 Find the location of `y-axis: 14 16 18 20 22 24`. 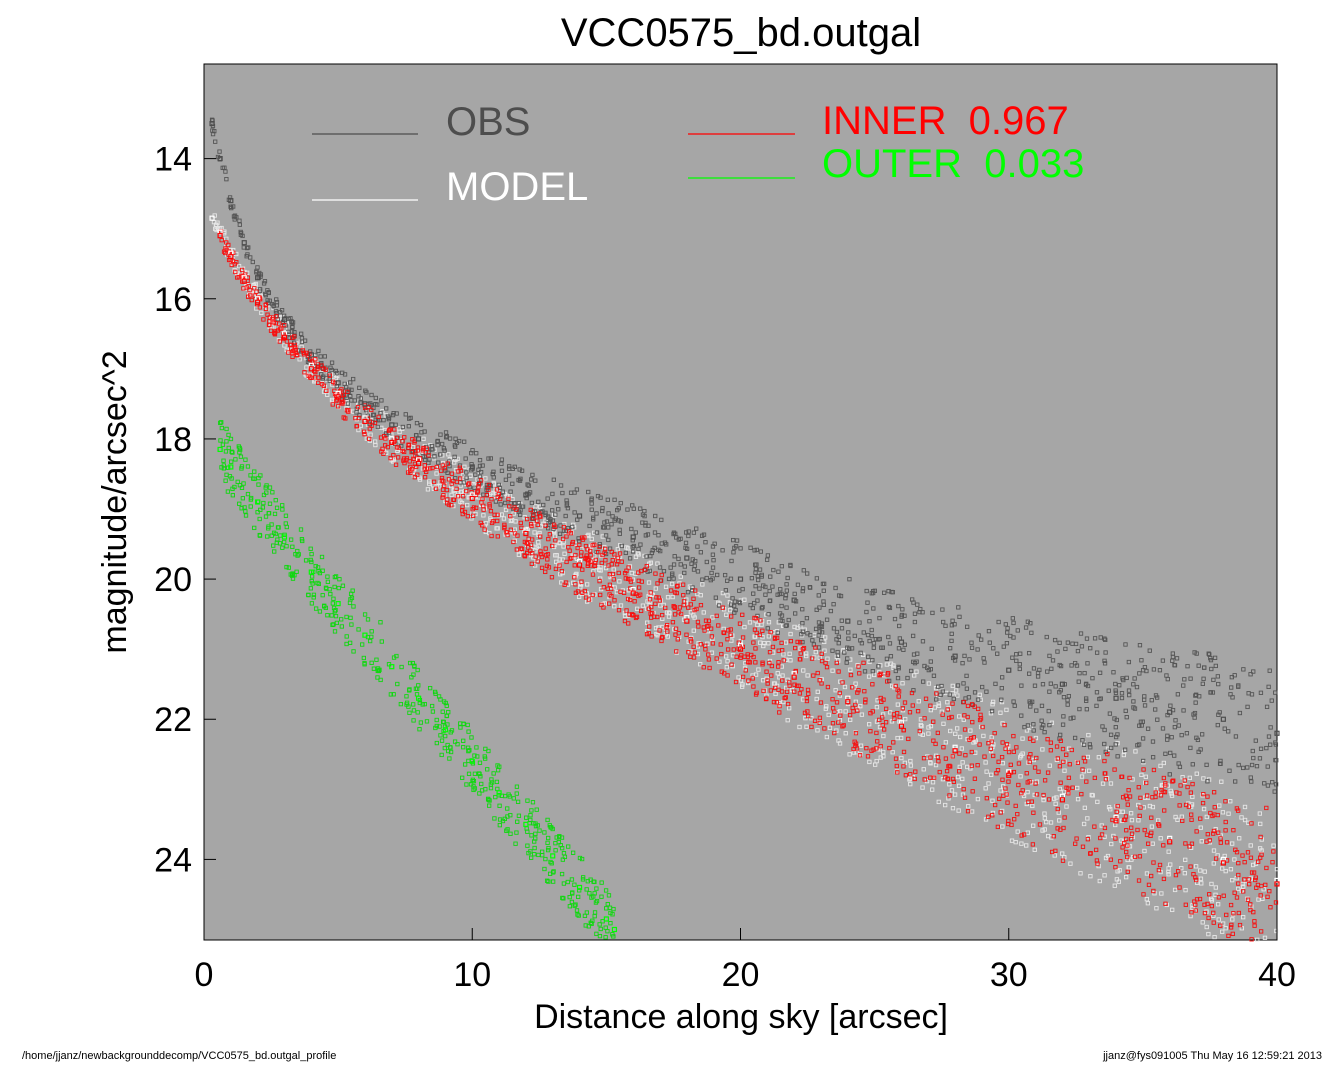

y-axis: 14 16 18 20 22 24 is located at coordinates (185, 510).